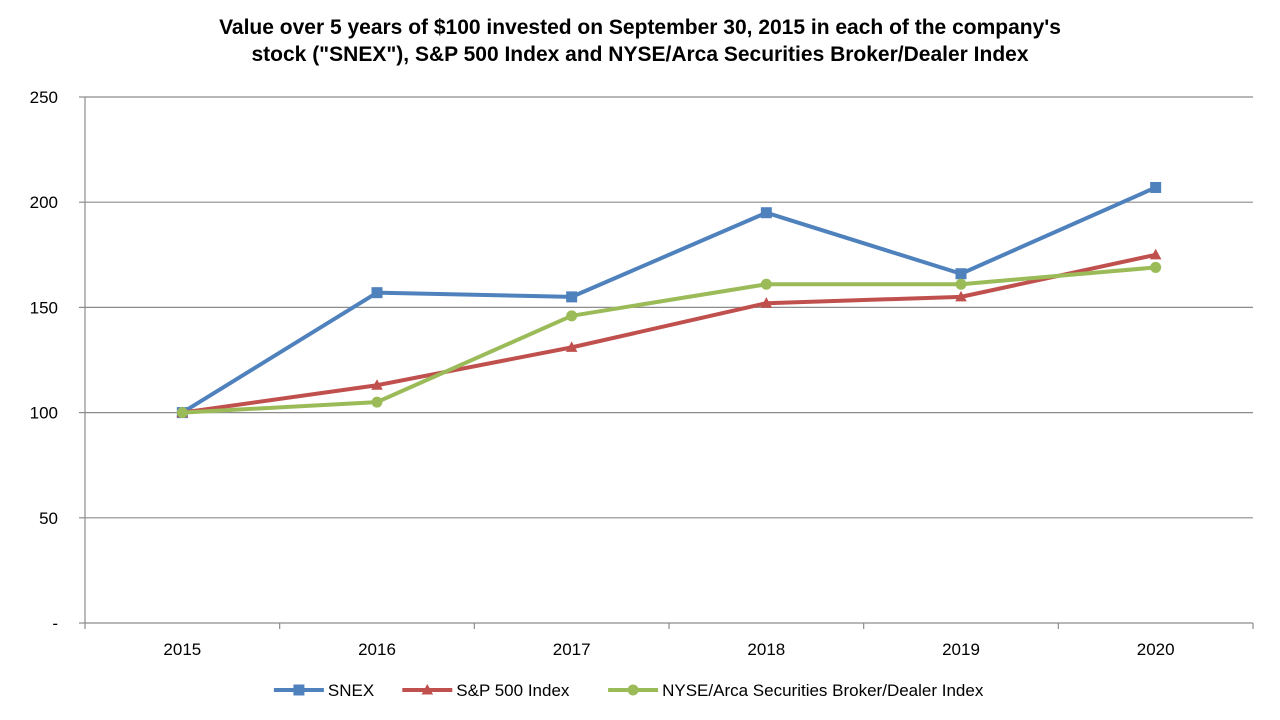 This screenshot has height=720, width=1280. I want to click on x-tick-label: 2019, so click(961, 649).